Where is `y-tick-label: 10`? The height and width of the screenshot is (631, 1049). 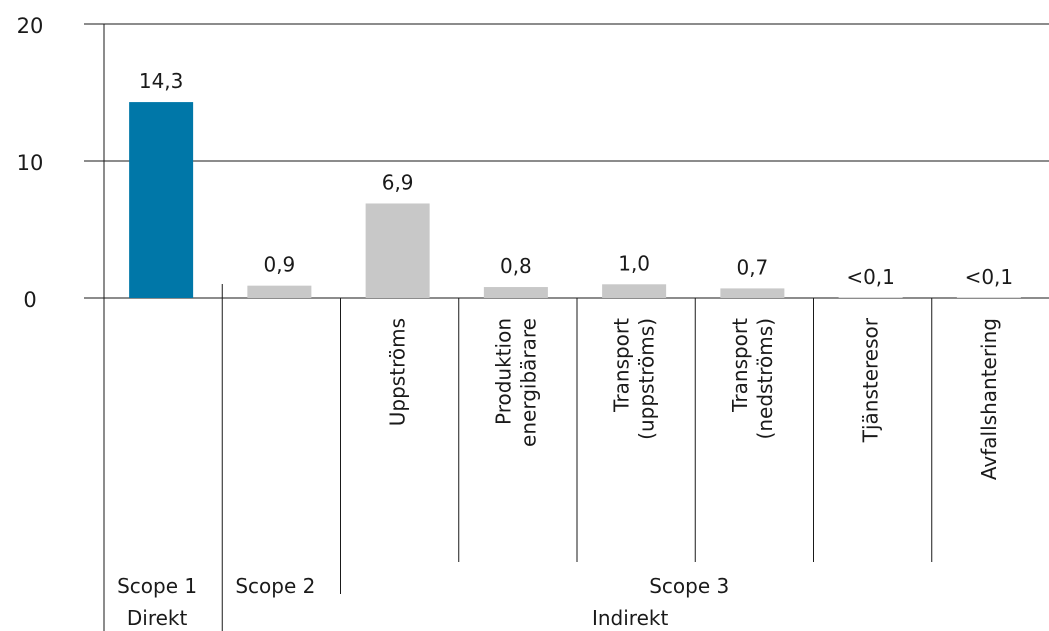
y-tick-label: 10 is located at coordinates (30, 163).